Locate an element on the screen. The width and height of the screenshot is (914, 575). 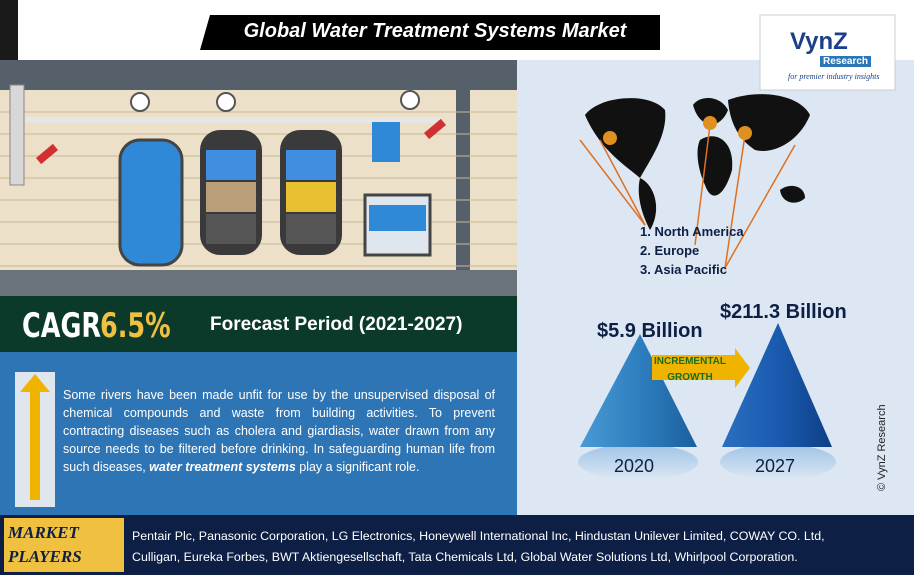
players-label: MARKET PLAYERS is located at coordinates (45, 544).